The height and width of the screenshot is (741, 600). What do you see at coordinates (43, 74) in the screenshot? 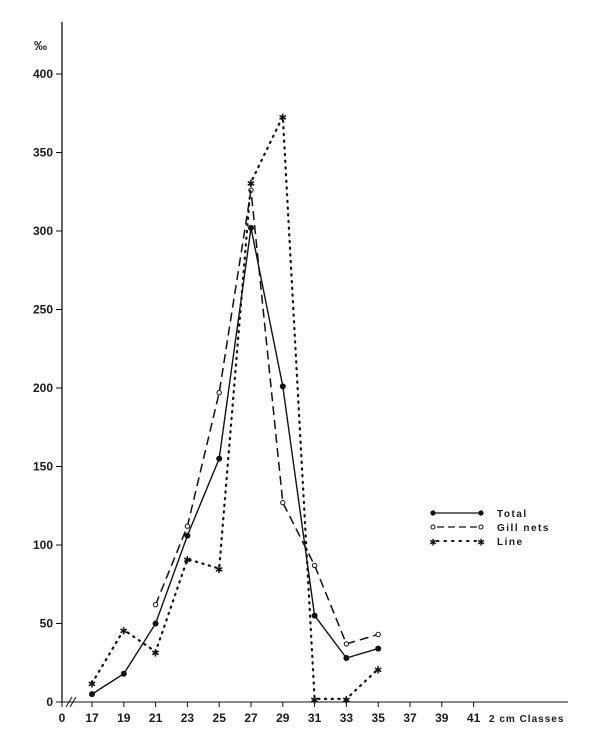
I see `y-tick-label: 400` at bounding box center [43, 74].